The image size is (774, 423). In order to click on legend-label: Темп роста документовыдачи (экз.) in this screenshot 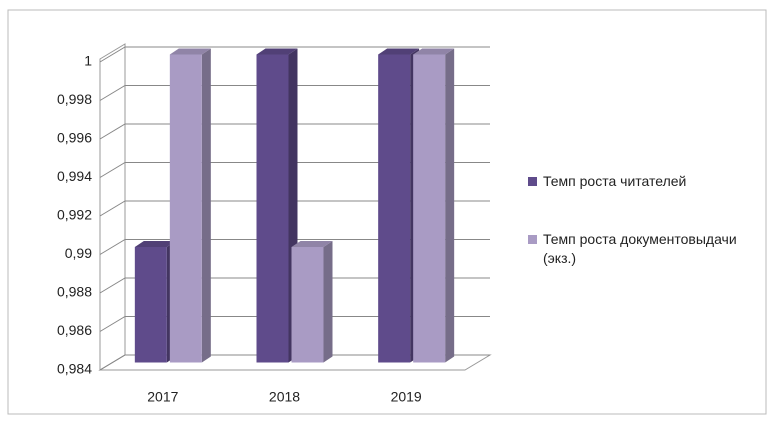, I will do `click(640, 248)`.